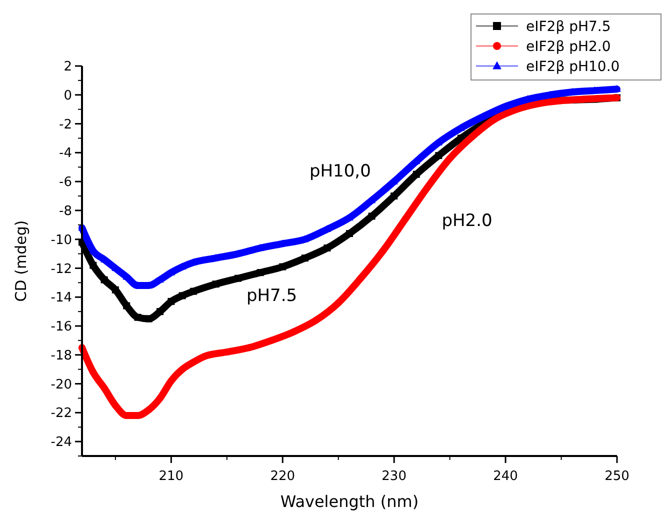 Image resolution: width=671 pixels, height=513 pixels. What do you see at coordinates (61, 442) in the screenshot?
I see `y-tick-label: -24` at bounding box center [61, 442].